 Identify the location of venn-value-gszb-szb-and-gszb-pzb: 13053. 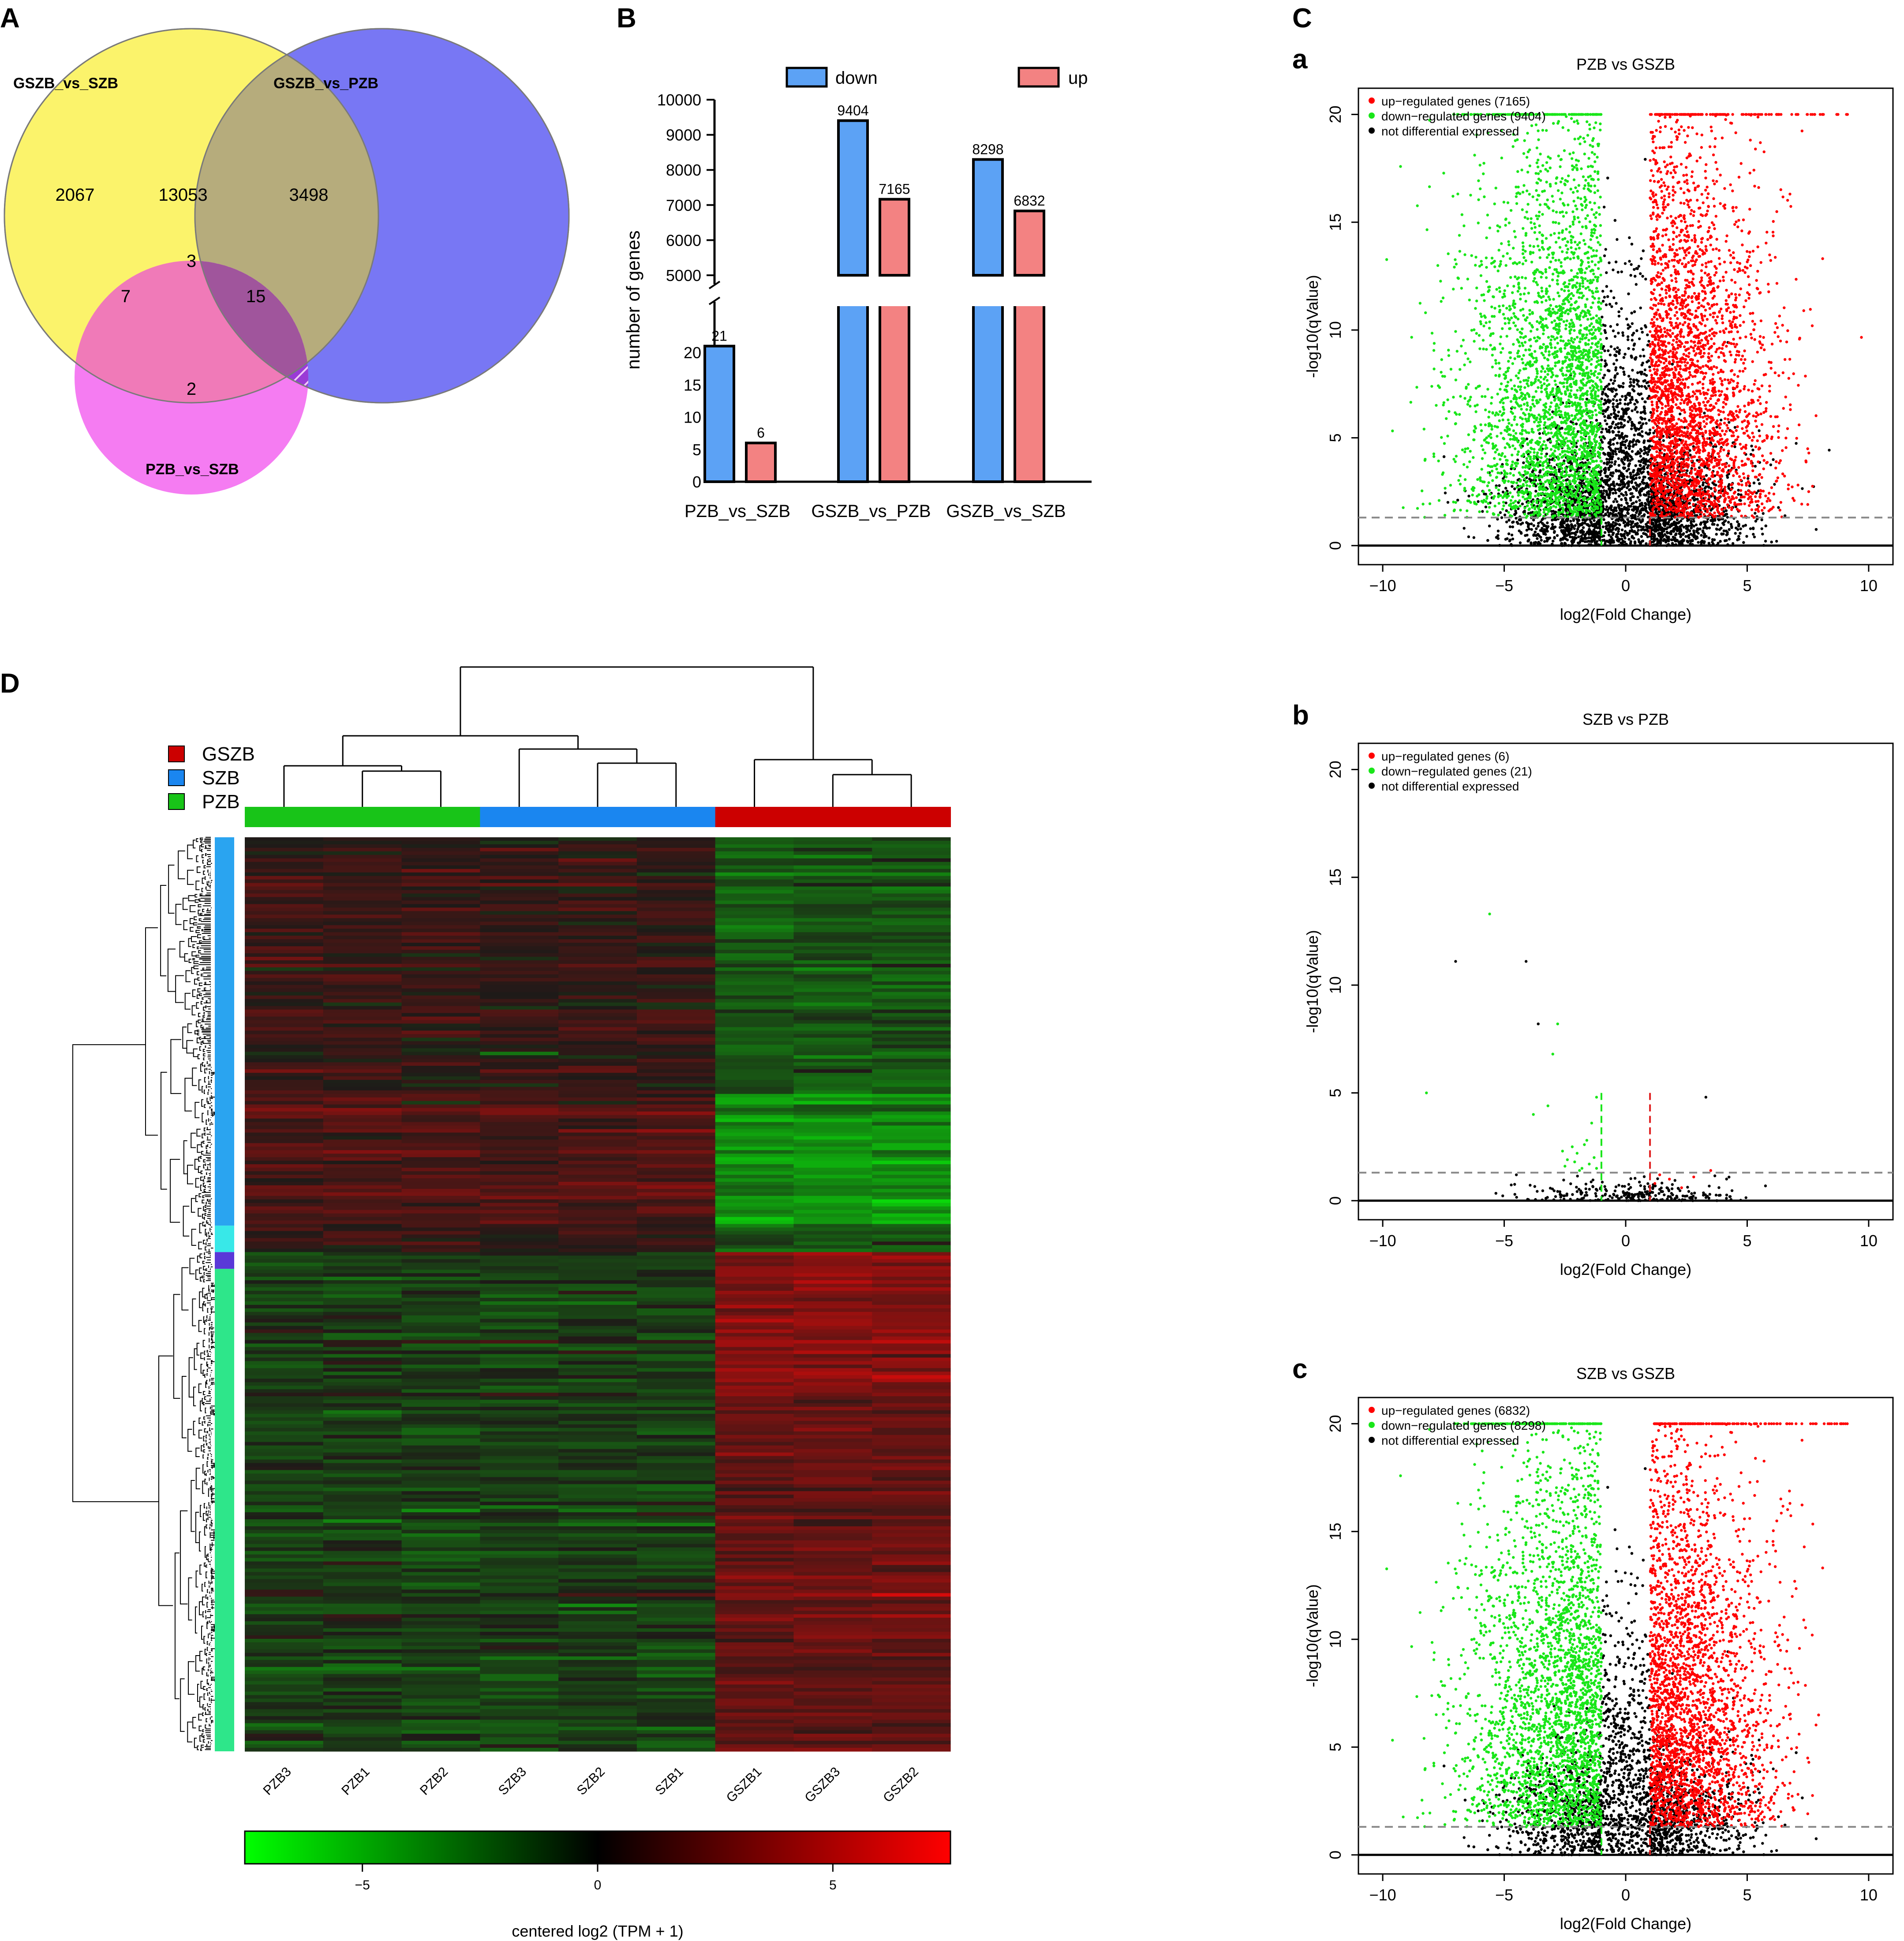
(182, 195).